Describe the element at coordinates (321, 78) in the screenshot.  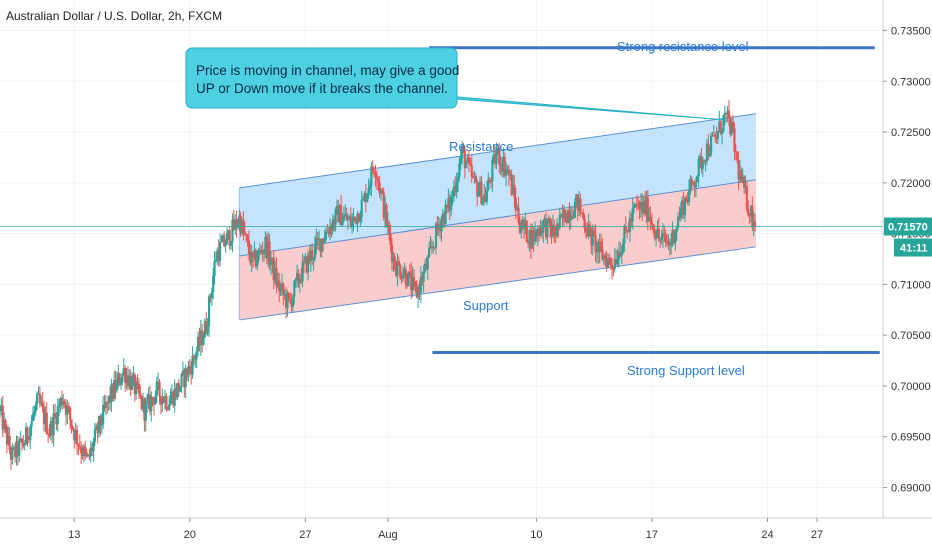
I see `callout-box` at that location.